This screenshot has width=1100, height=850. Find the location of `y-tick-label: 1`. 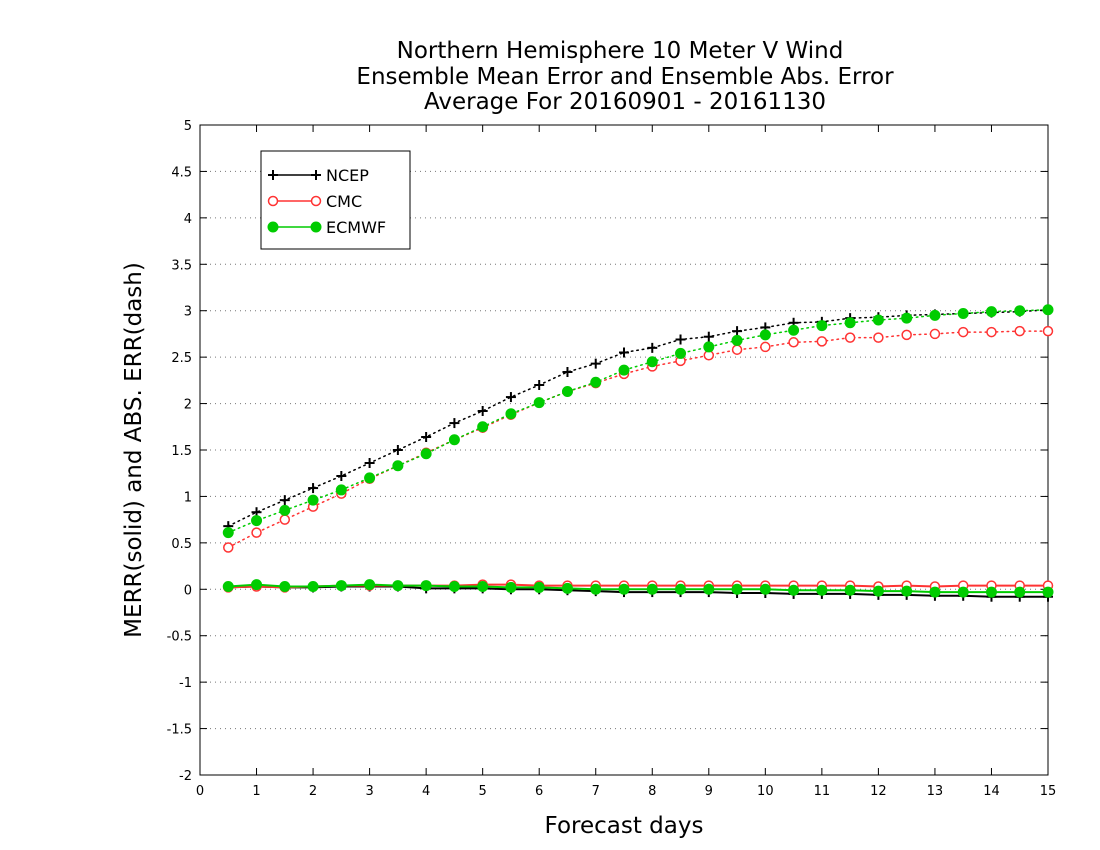

y-tick-label: 1 is located at coordinates (188, 497).